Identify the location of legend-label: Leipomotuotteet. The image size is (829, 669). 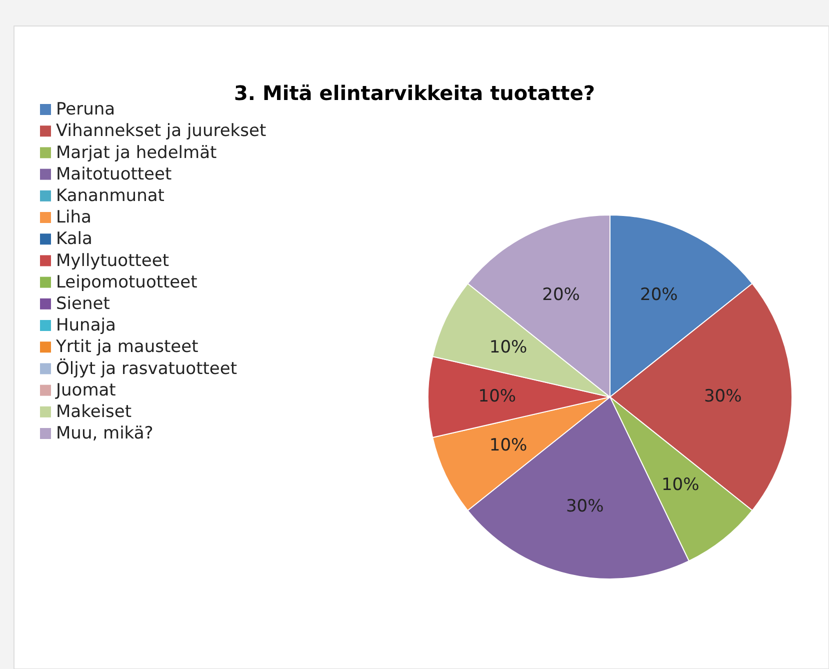
(127, 282).